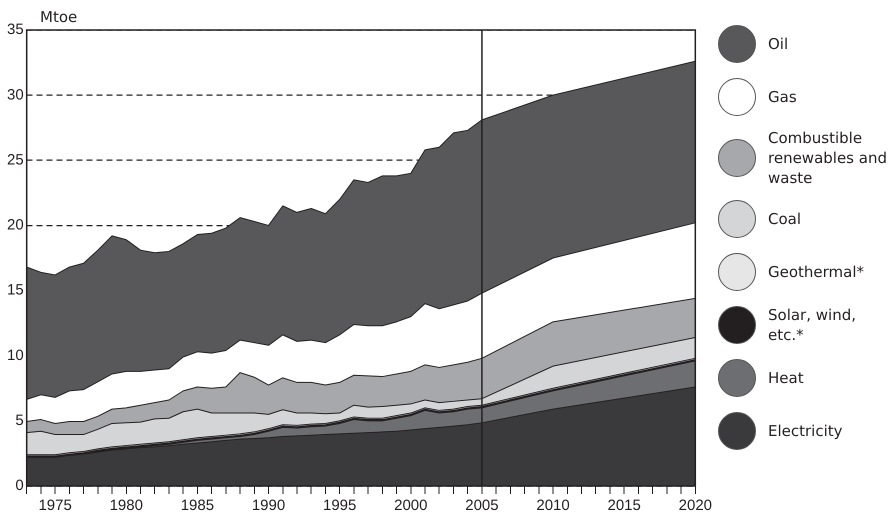 Image resolution: width=894 pixels, height=522 pixels. Describe the element at coordinates (197, 505) in the screenshot. I see `x-tick-label: 1985` at that location.